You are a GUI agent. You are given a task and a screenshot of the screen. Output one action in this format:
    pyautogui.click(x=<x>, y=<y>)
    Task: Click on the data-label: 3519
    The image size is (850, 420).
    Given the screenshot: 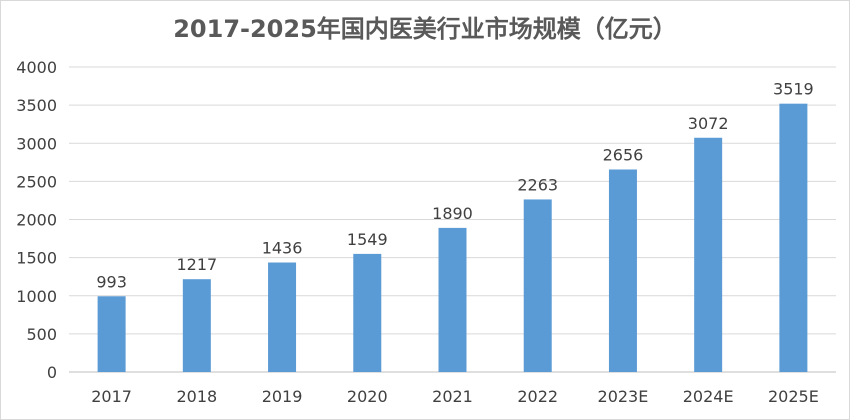 What is the action you would take?
    pyautogui.click(x=793, y=89)
    